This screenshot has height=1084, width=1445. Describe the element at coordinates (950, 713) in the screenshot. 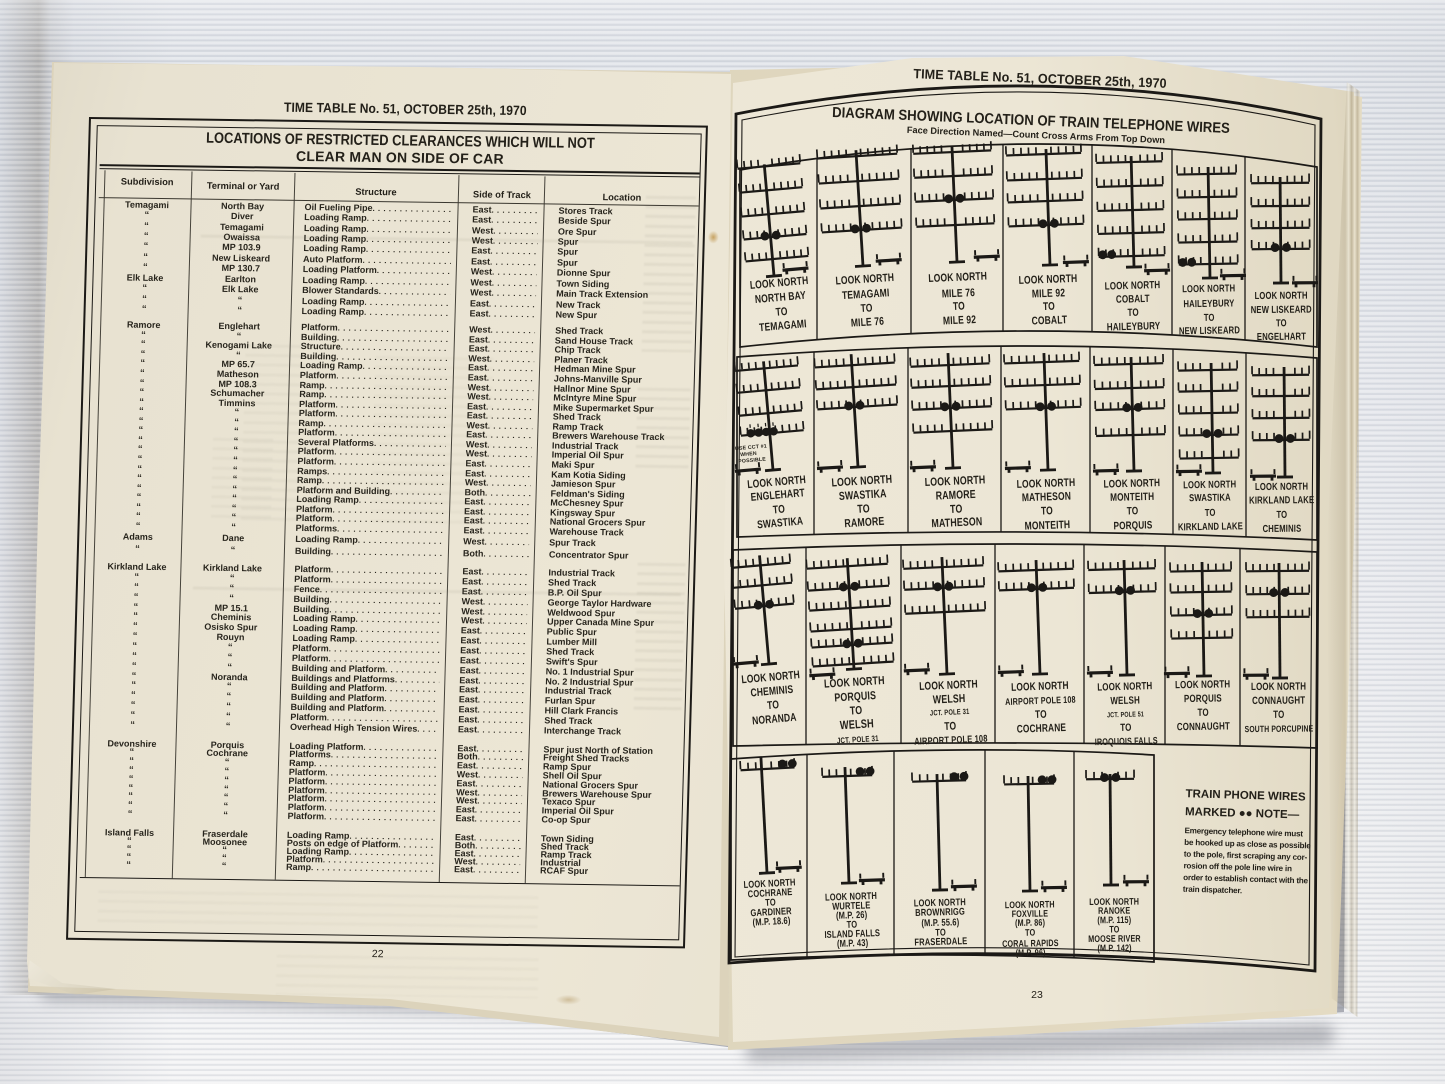

I see `svg-text: JCT. POLE 31` at that location.